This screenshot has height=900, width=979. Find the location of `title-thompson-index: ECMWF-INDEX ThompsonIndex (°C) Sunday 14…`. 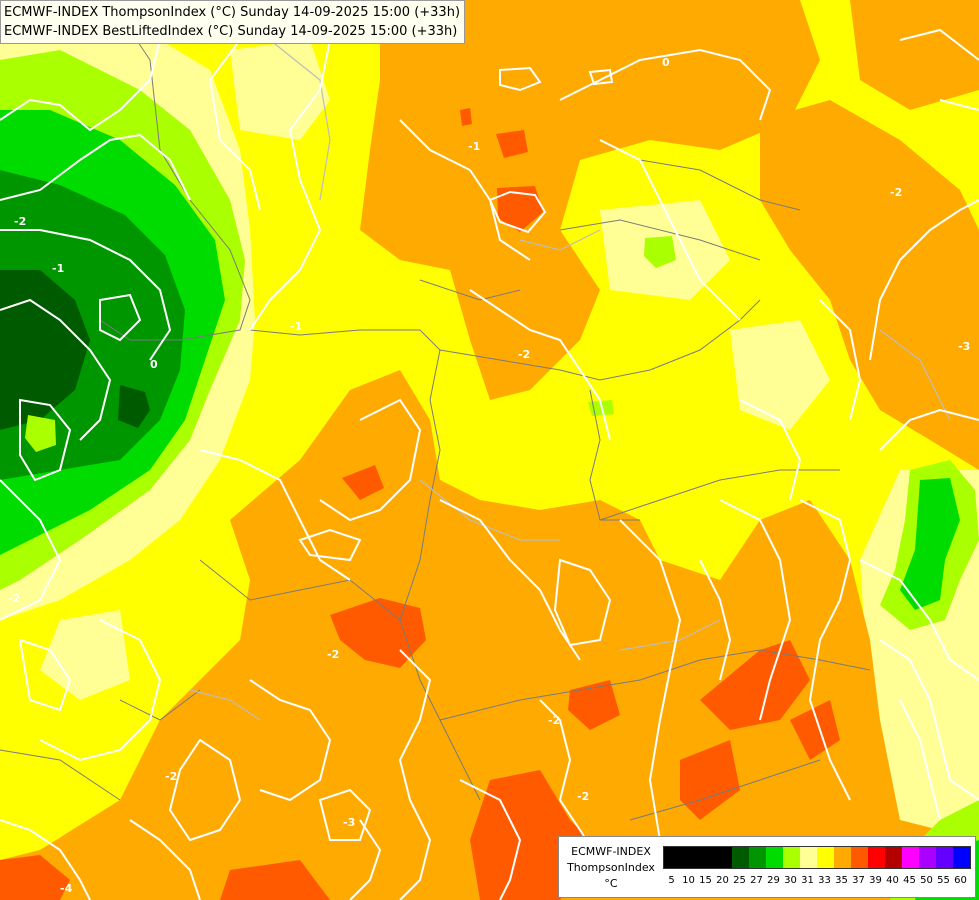

title-thompson-index: ECMWF-INDEX ThompsonIndex (°C) Sunday 14… is located at coordinates (232, 12).